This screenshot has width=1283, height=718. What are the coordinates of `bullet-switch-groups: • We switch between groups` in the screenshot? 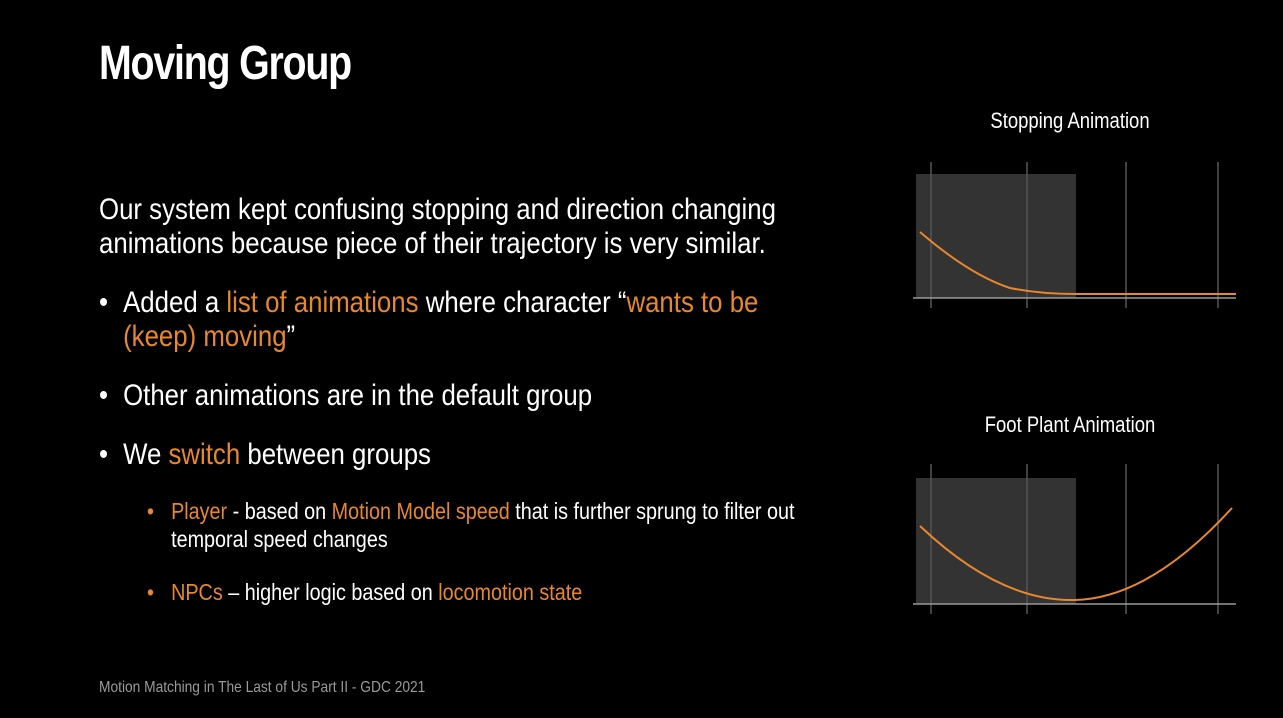 It's located at (469, 455).